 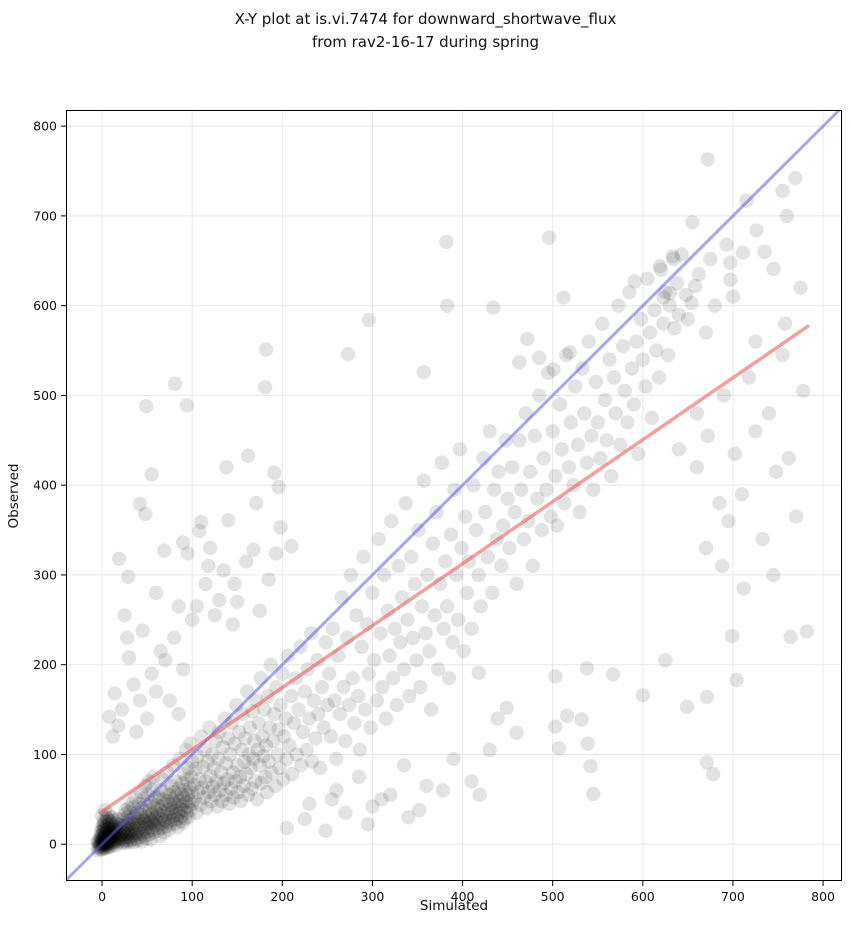 I want to click on x-tick-label: 600, so click(x=643, y=896).